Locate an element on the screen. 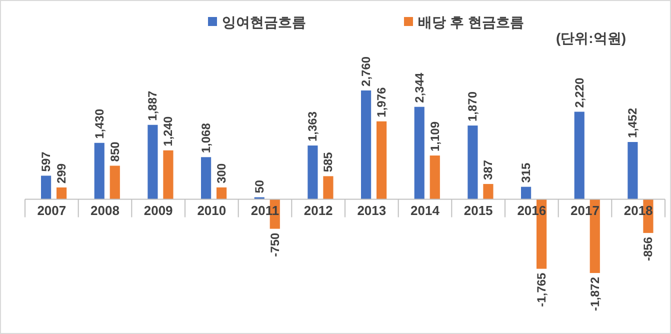  data-label: 1,363 is located at coordinates (313, 126).